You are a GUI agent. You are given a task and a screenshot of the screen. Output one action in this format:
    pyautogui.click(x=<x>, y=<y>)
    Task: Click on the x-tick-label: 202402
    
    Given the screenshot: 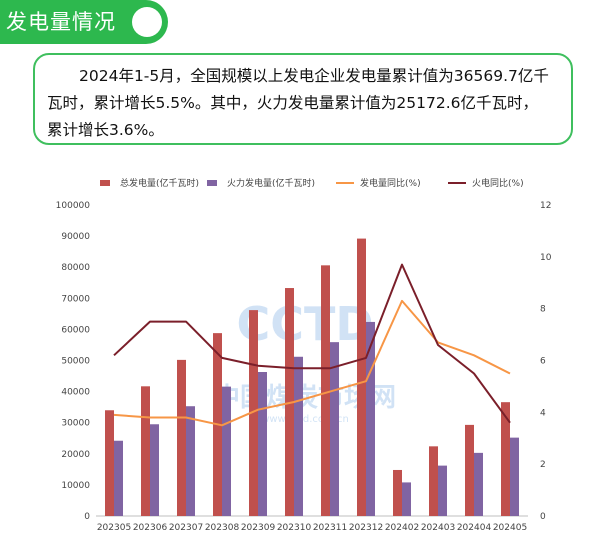 What is the action you would take?
    pyautogui.click(x=402, y=528)
    